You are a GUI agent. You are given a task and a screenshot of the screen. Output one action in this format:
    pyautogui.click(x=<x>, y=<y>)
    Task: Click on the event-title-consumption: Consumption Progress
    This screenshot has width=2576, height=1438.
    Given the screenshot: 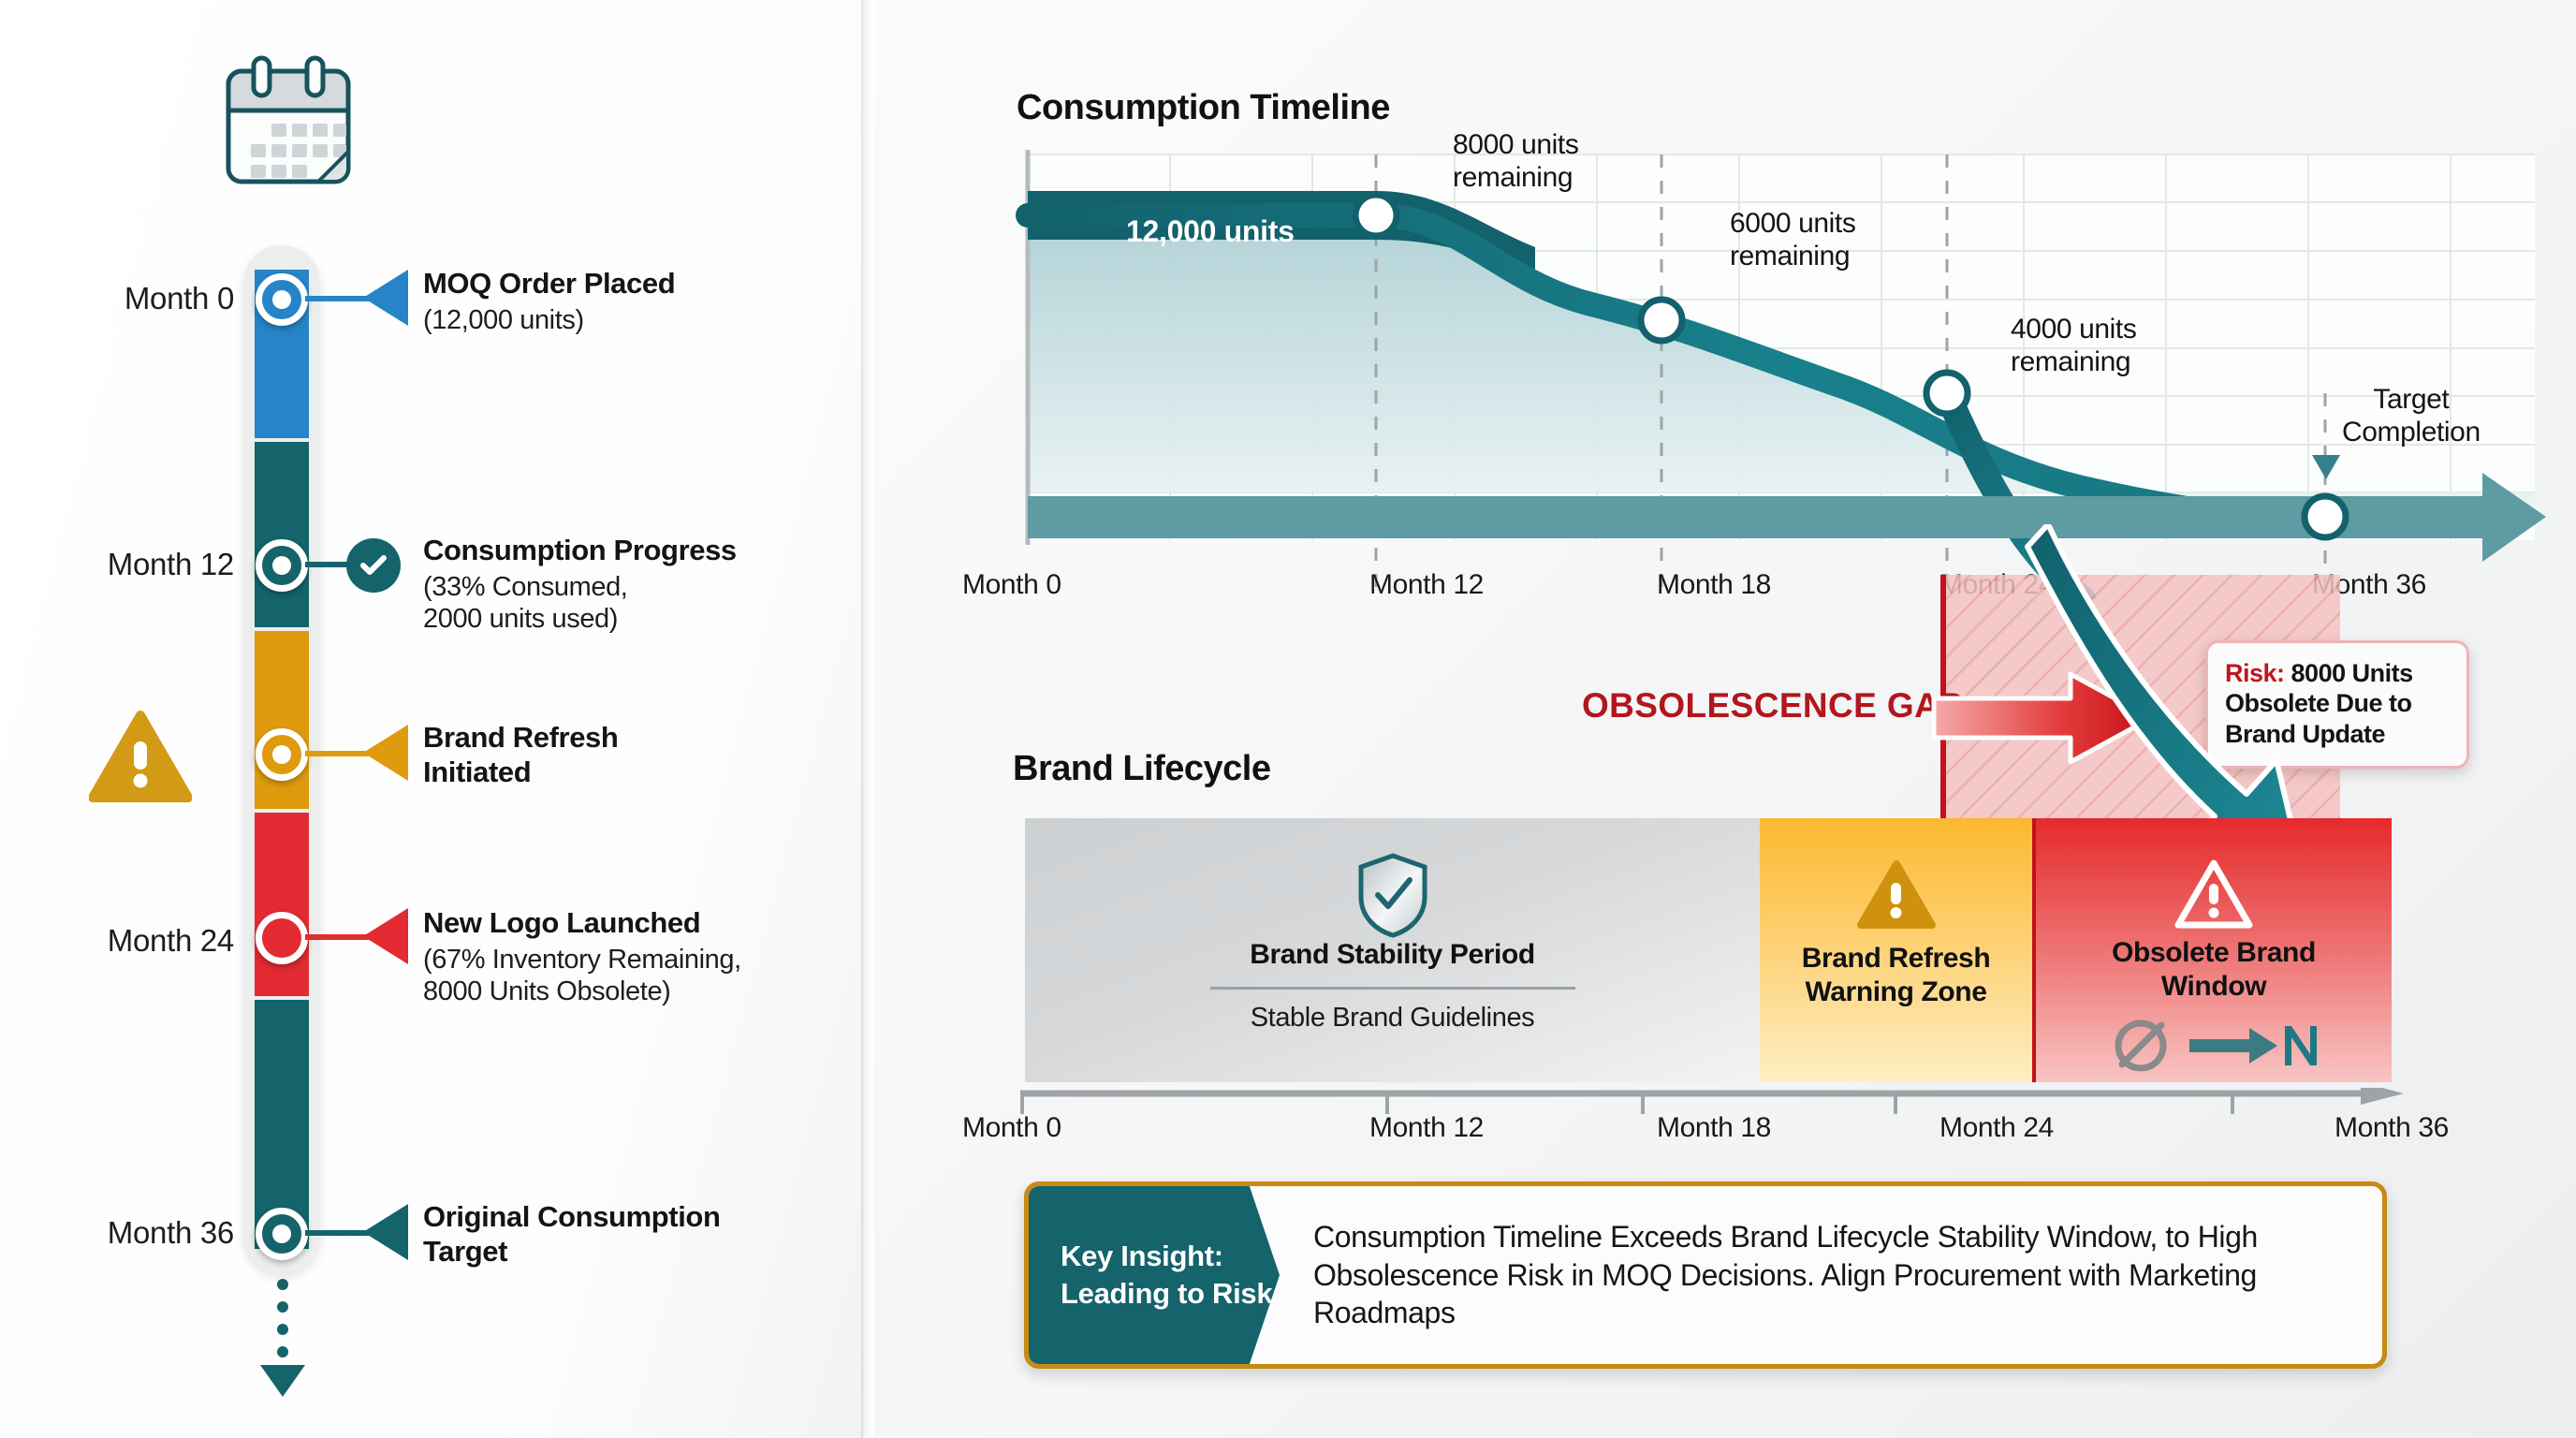 What is the action you would take?
    pyautogui.click(x=580, y=550)
    